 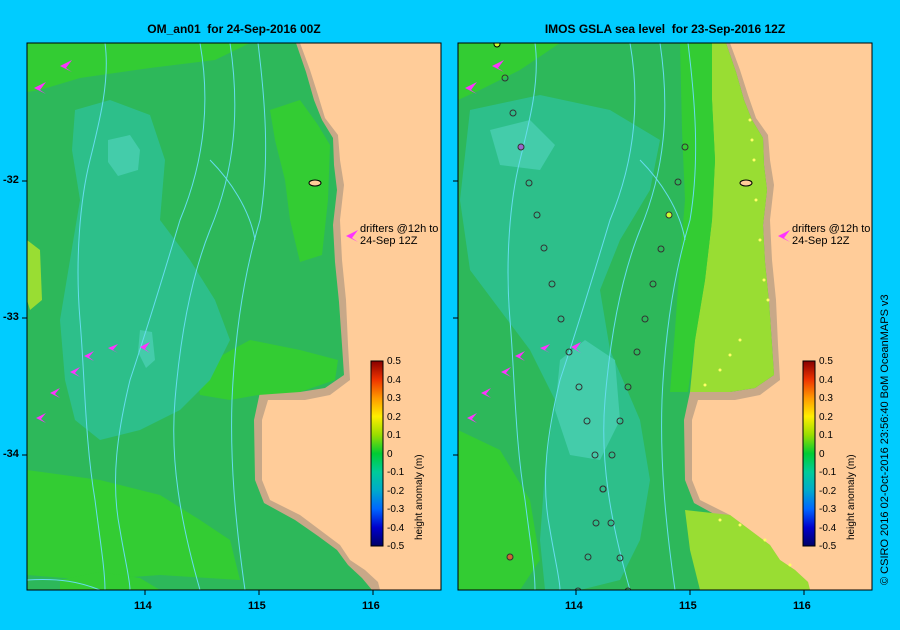 I want to click on colorbar-tick-label: -0.2, so click(x=828, y=491).